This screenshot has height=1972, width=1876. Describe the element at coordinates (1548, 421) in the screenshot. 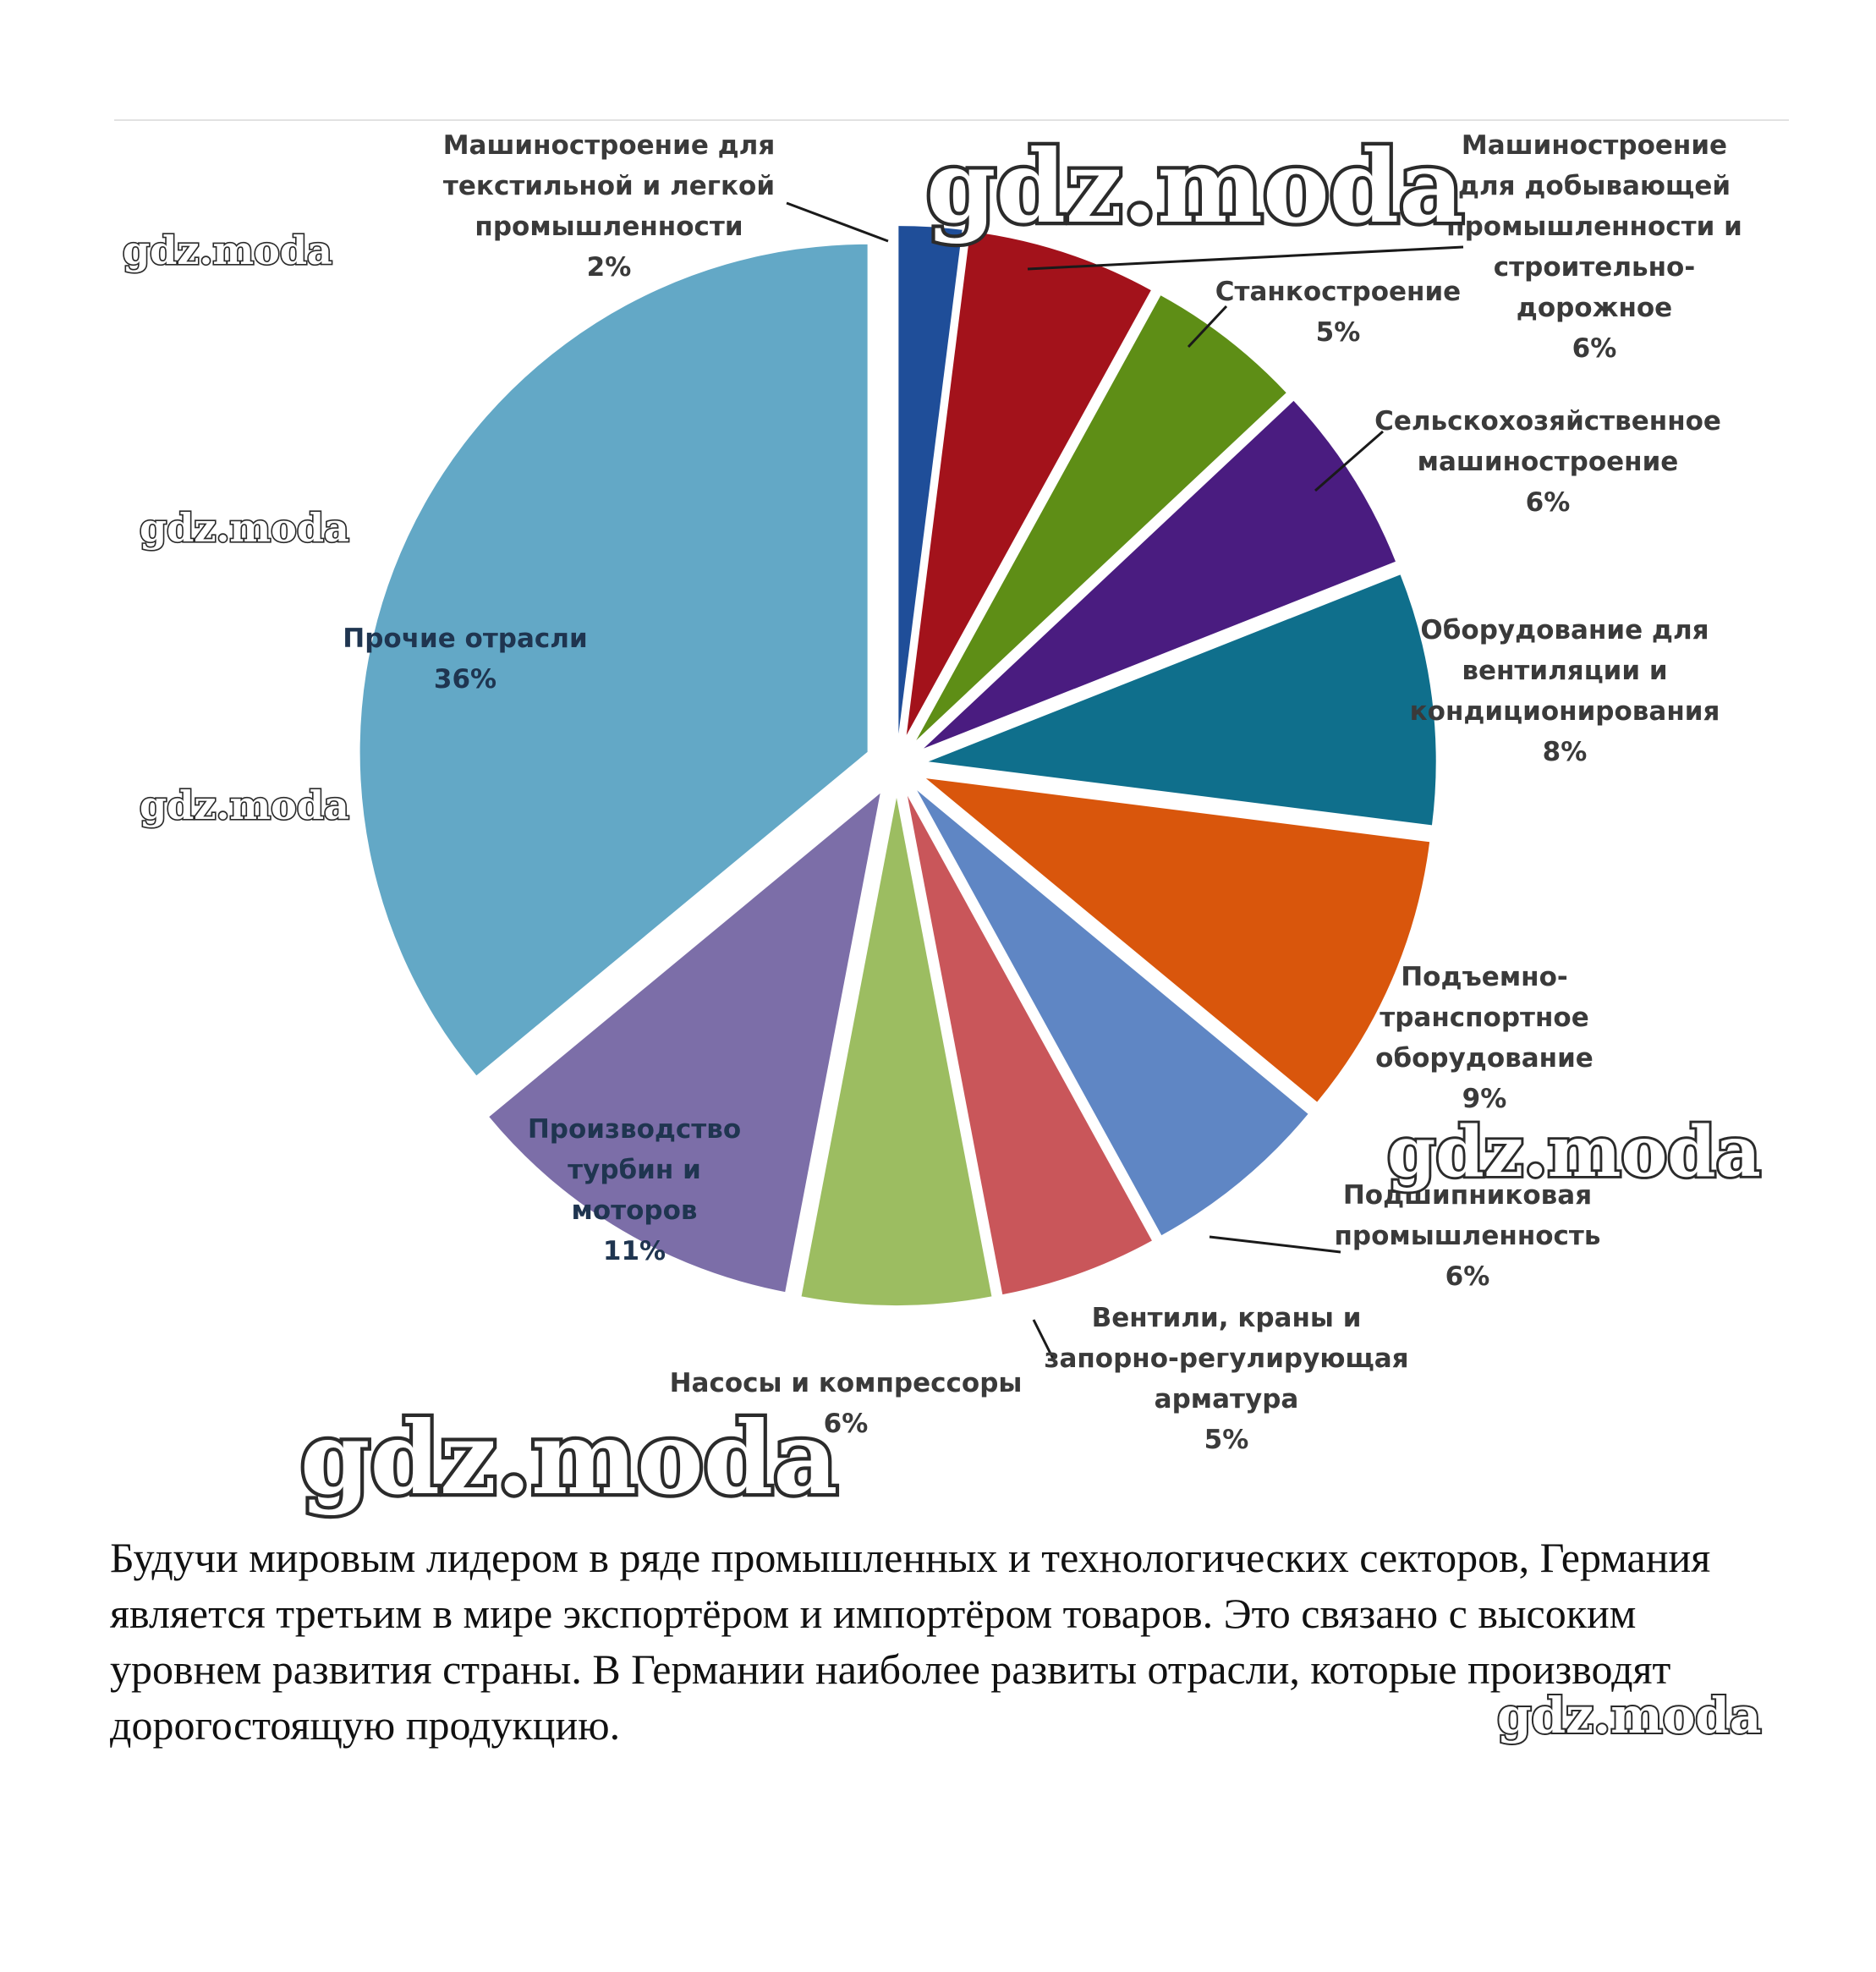

I see `slice-label-line: Сельскохозяйственное` at that location.